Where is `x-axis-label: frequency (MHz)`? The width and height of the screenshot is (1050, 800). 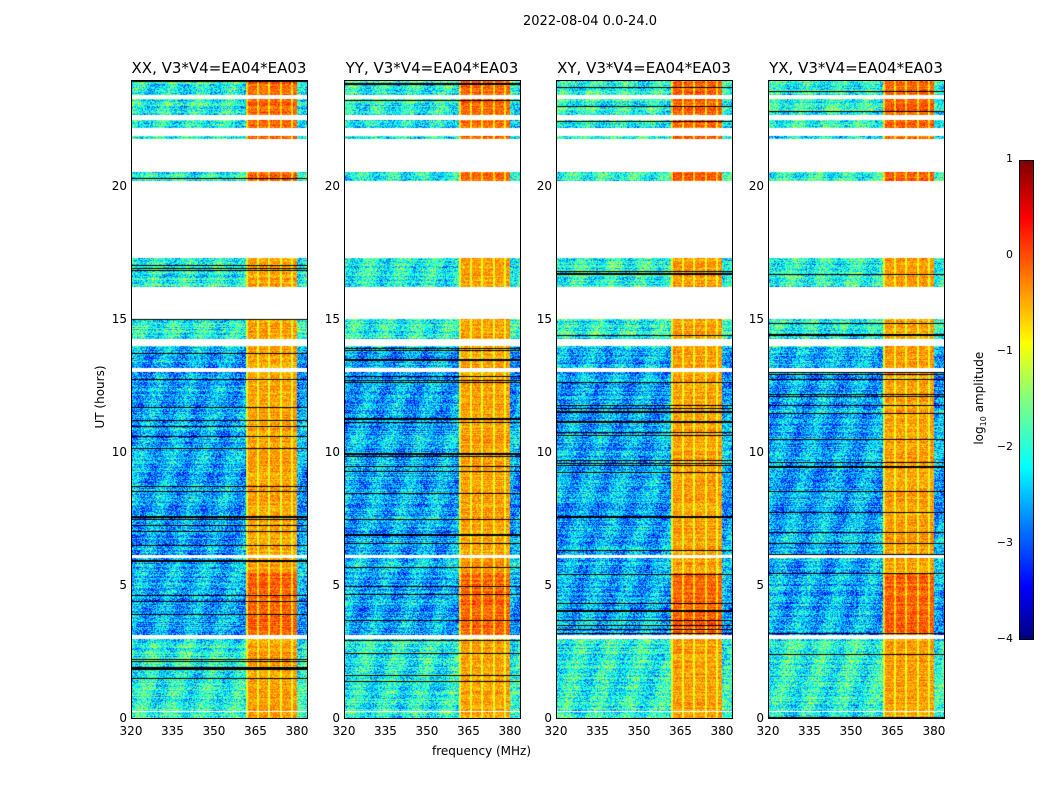 x-axis-label: frequency (MHz) is located at coordinates (482, 751).